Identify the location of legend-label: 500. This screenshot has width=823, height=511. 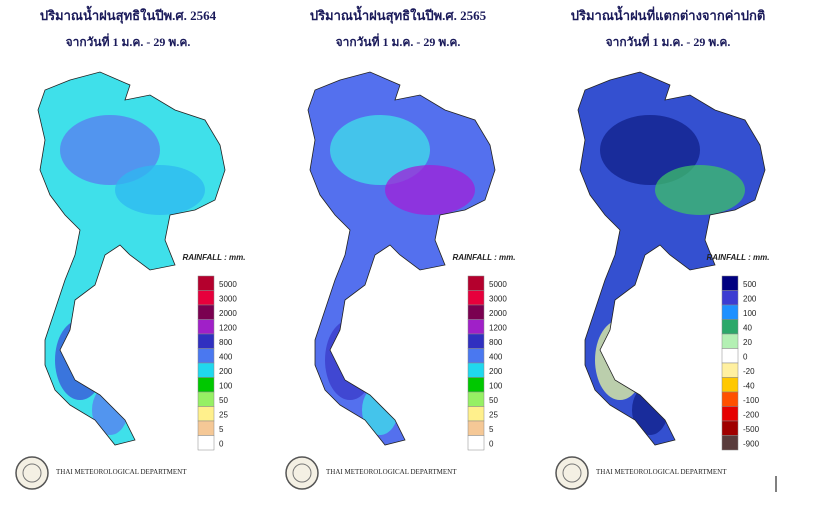
(750, 284).